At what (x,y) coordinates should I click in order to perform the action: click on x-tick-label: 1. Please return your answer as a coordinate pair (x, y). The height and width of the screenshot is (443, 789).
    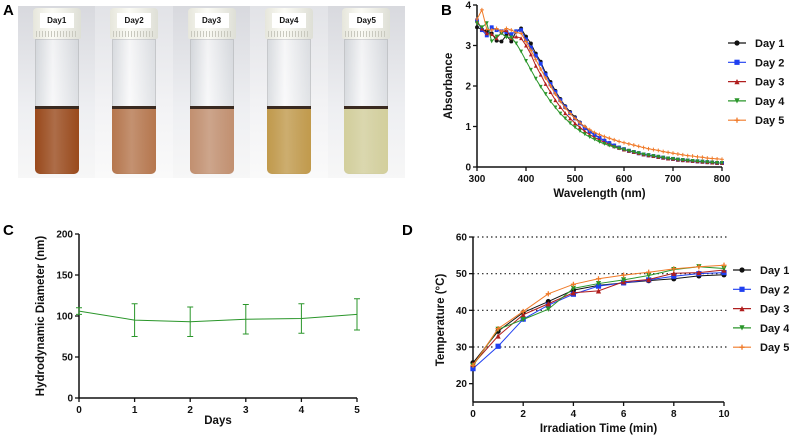
    Looking at the image, I should click on (135, 410).